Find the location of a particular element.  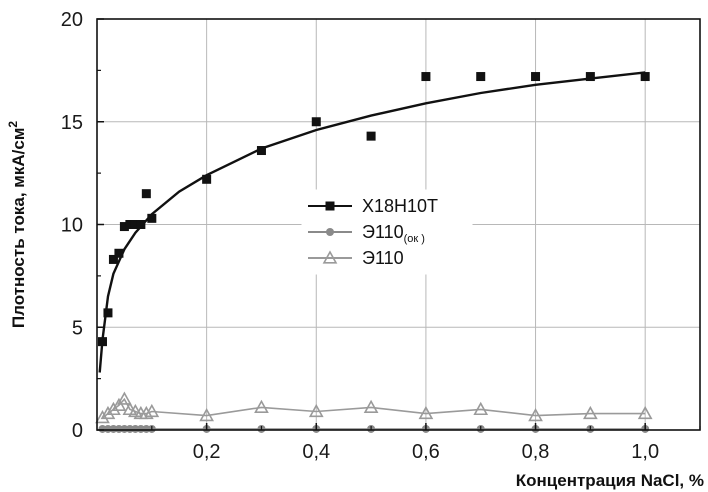

y-axis-title-main: Плотность тока, мкА/см is located at coordinates (18, 228).